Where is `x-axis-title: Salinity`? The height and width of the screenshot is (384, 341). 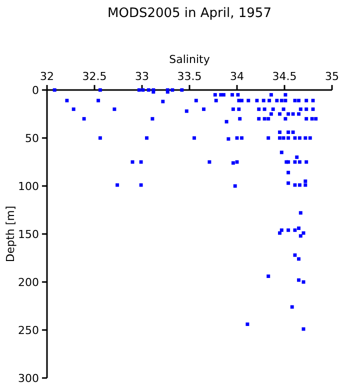
x-axis-title: Salinity is located at coordinates (189, 59).